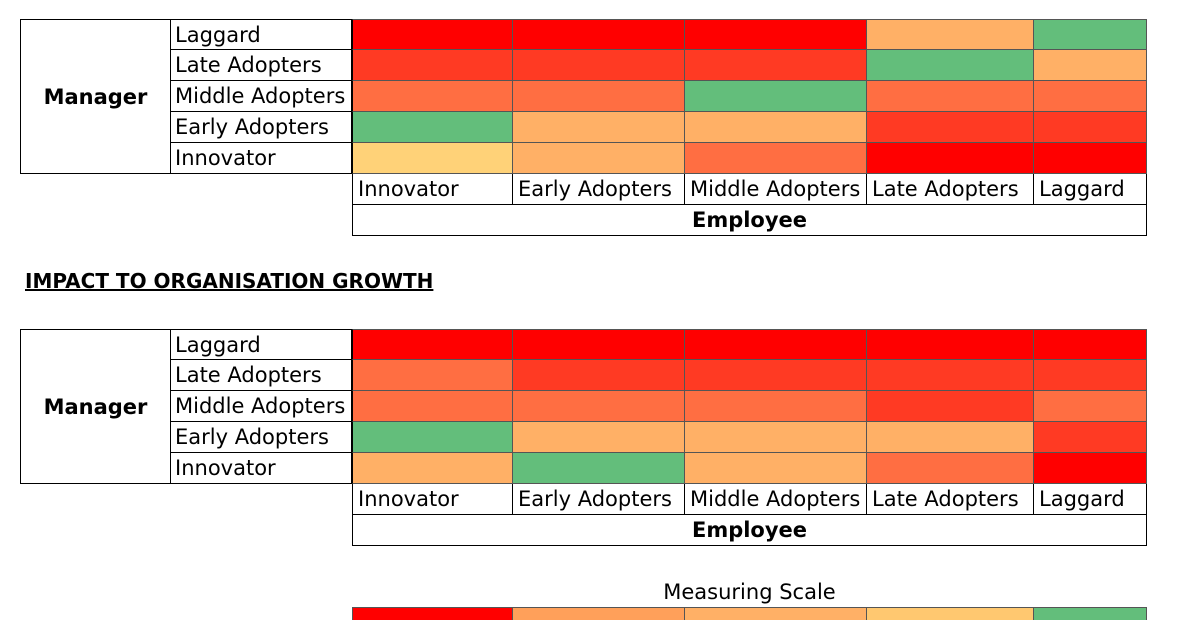  I want to click on measuring-scale, so click(749, 613).